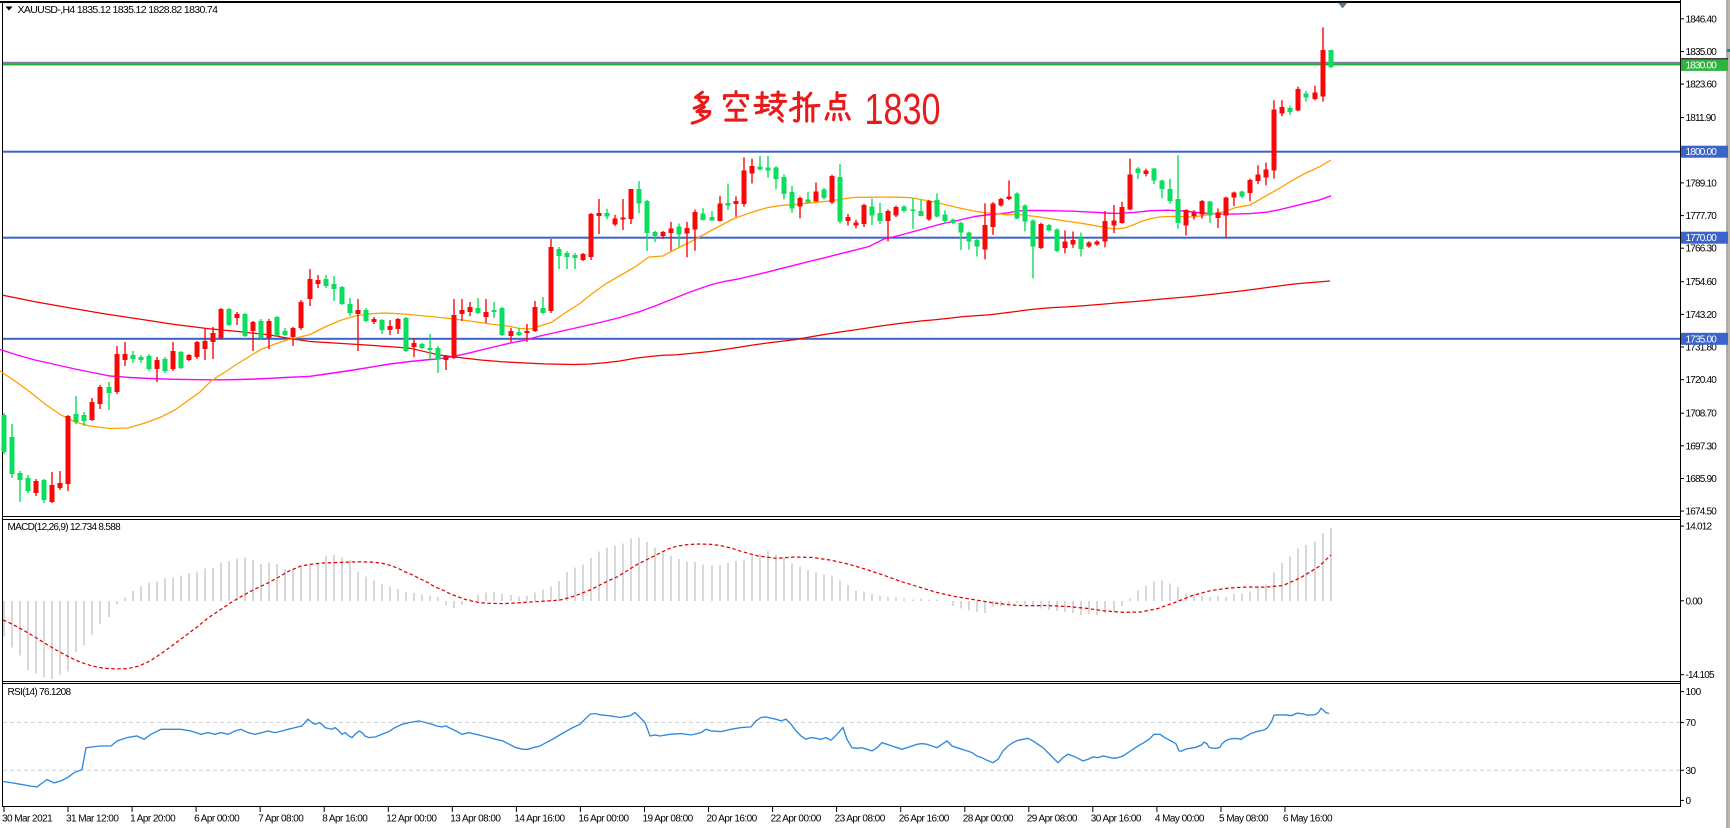  What do you see at coordinates (153, 819) in the screenshot?
I see `svg-text: 1 Apr 20:00` at bounding box center [153, 819].